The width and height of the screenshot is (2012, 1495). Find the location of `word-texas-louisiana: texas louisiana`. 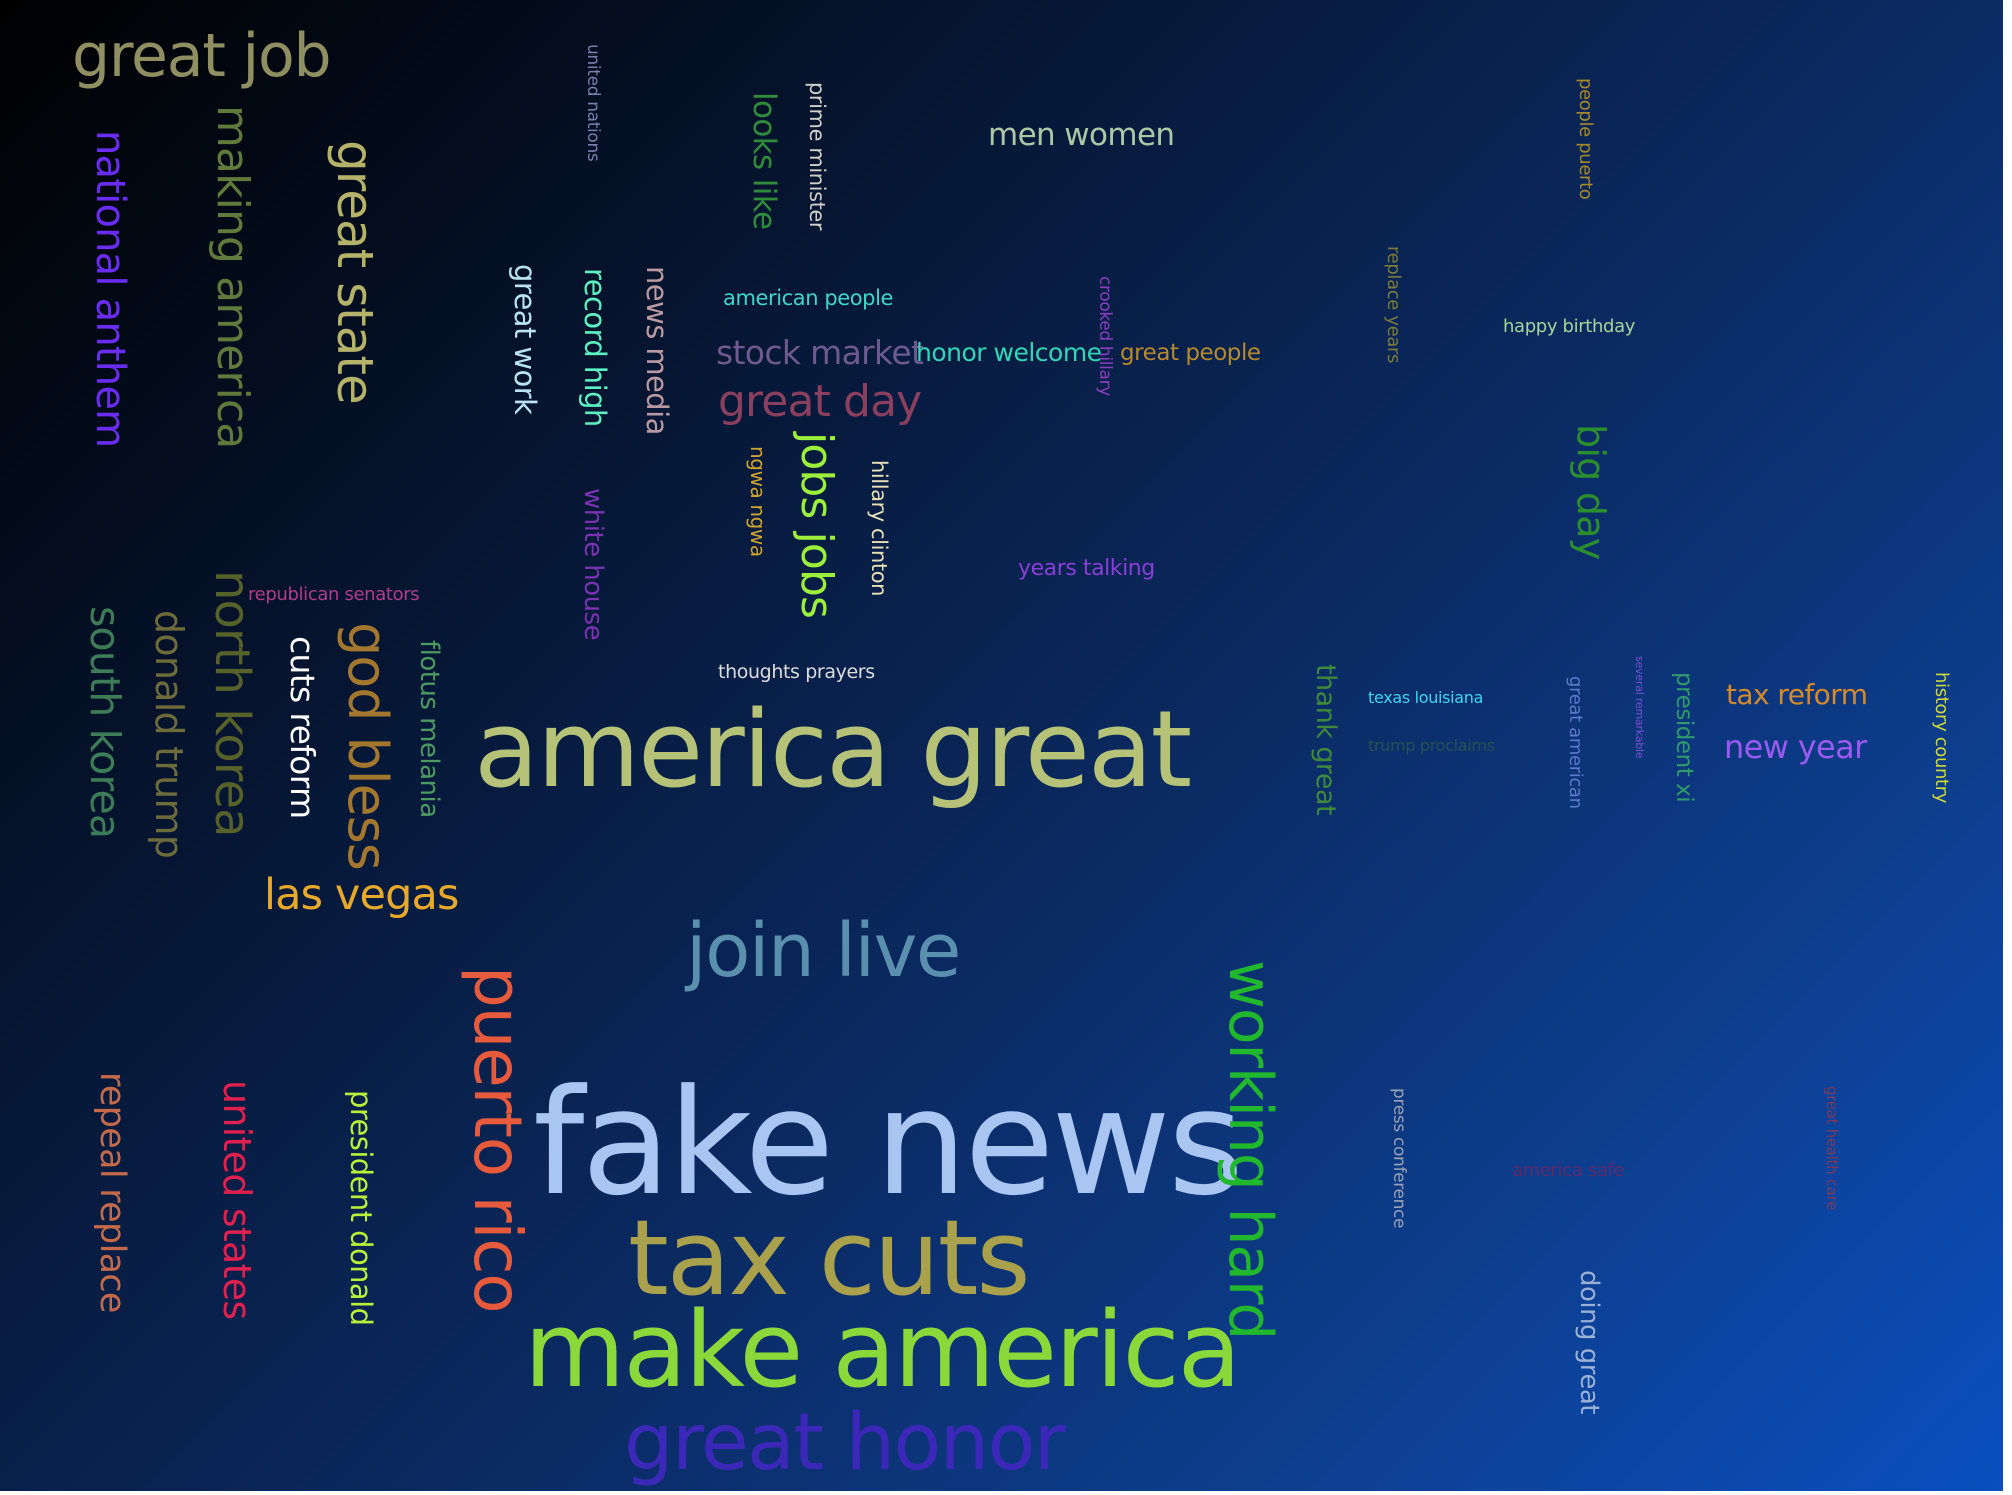

word-texas-louisiana: texas louisiana is located at coordinates (1426, 697).